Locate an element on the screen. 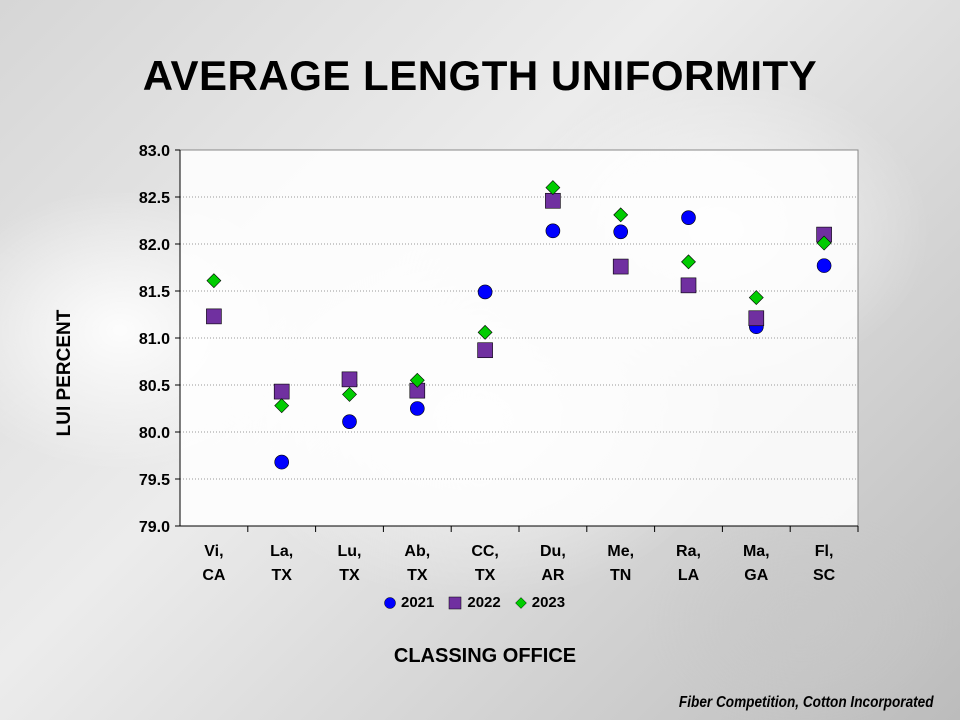 This screenshot has width=960, height=720. circle-marker-icon is located at coordinates (390, 602).